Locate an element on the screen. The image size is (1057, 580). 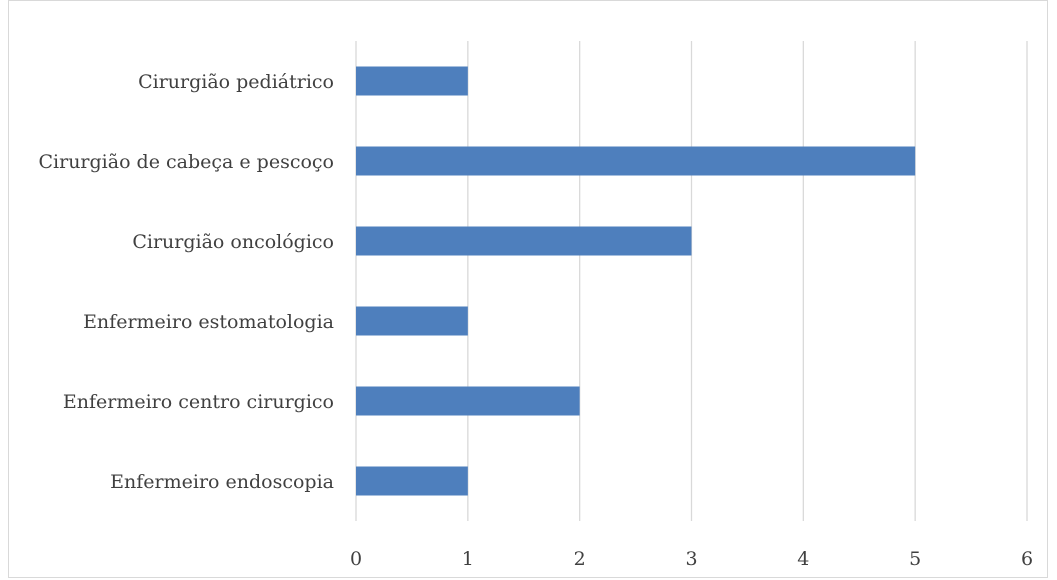
x-tick-label: 4 is located at coordinates (803, 559).